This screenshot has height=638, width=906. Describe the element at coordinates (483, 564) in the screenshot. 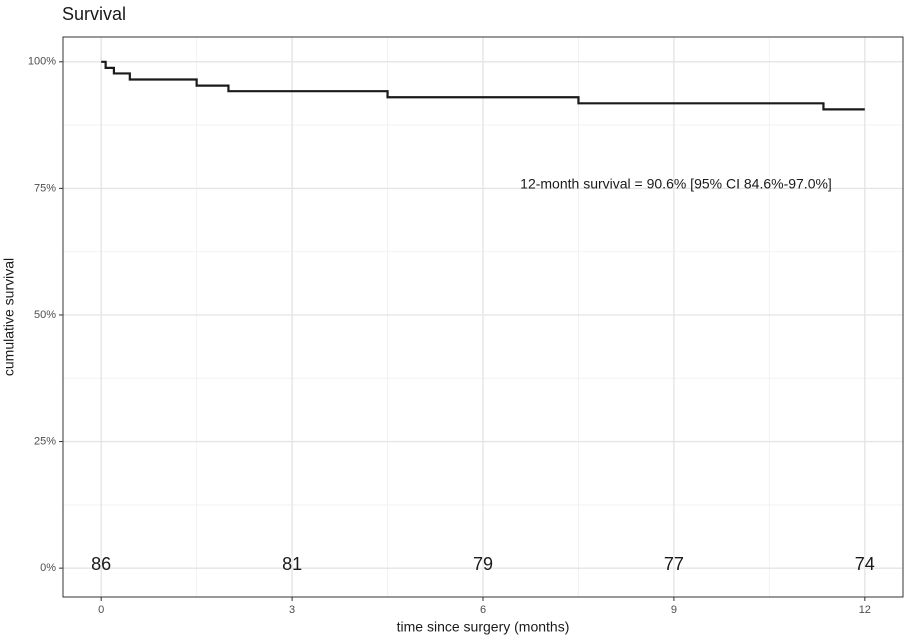

I see `at-risk-count: 79` at that location.